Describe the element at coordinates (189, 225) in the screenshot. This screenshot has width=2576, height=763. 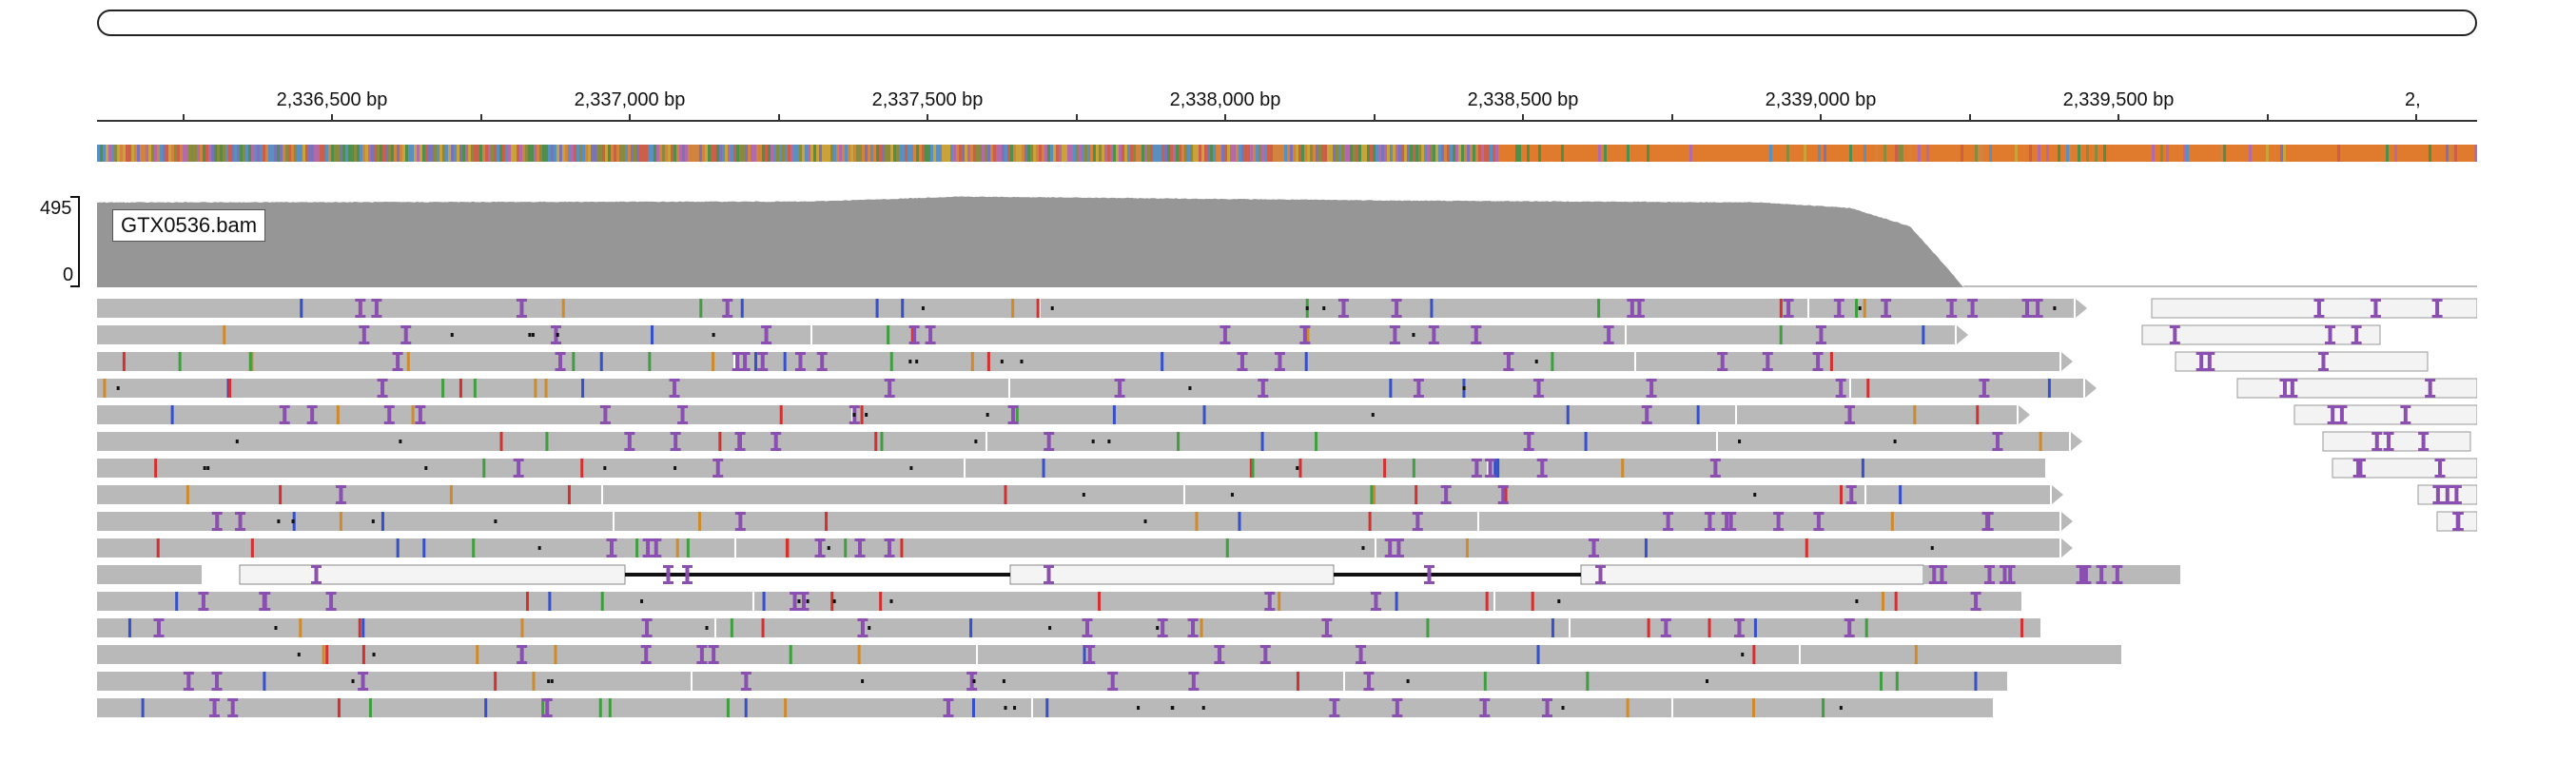
I see `track-name-label: GTX0536.bam` at that location.